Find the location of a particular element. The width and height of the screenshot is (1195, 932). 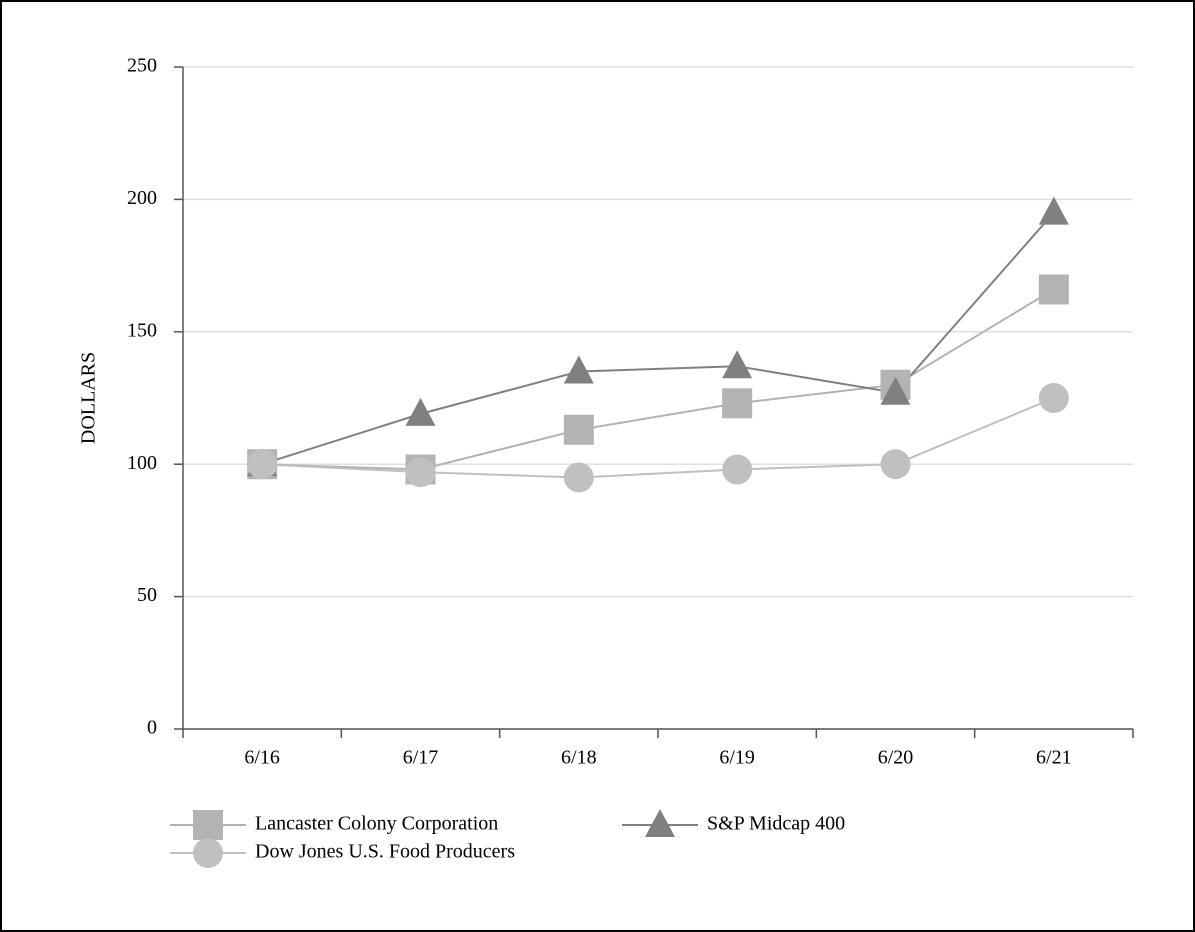

x-tick-label: 6/19 is located at coordinates (737, 758).